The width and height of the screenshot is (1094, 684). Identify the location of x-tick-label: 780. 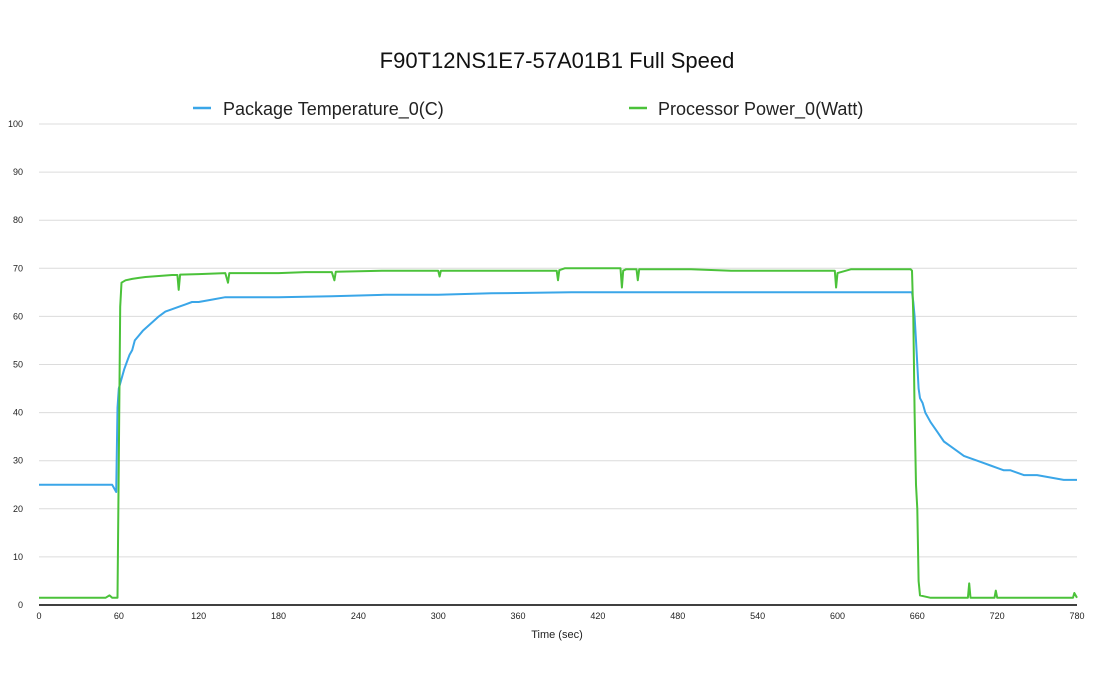
(1076, 616).